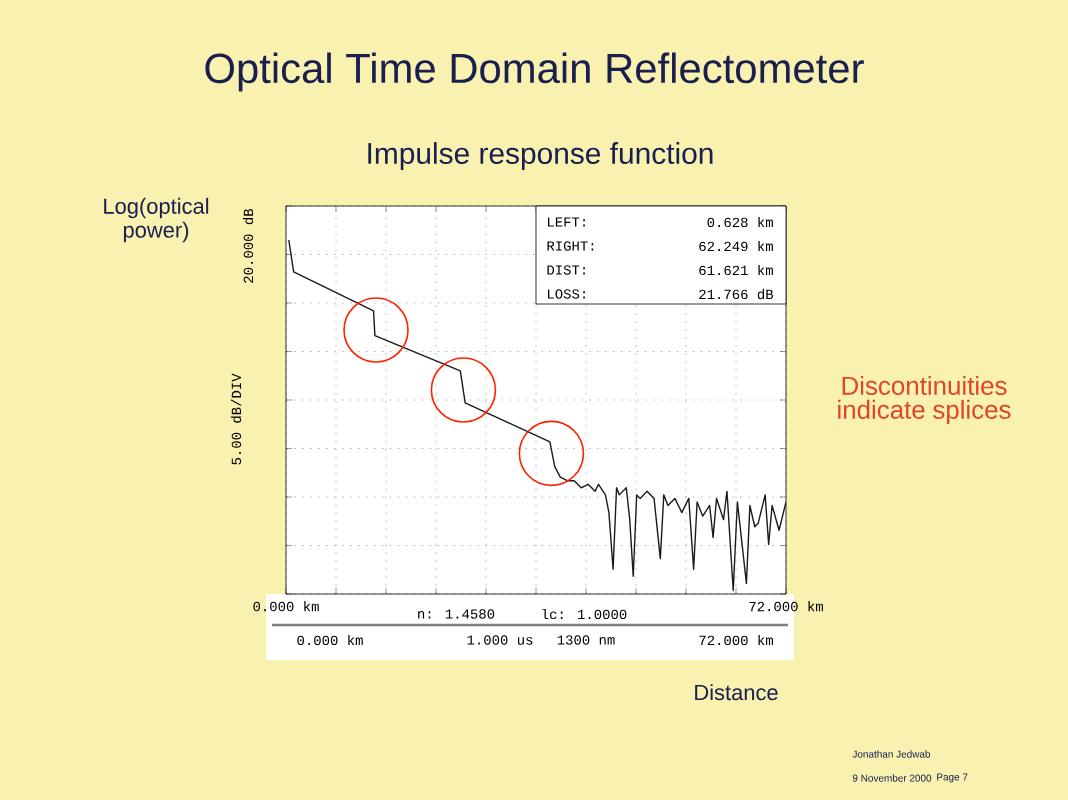 This screenshot has height=800, width=1068. I want to click on x-axis-title: Distance, so click(736, 692).